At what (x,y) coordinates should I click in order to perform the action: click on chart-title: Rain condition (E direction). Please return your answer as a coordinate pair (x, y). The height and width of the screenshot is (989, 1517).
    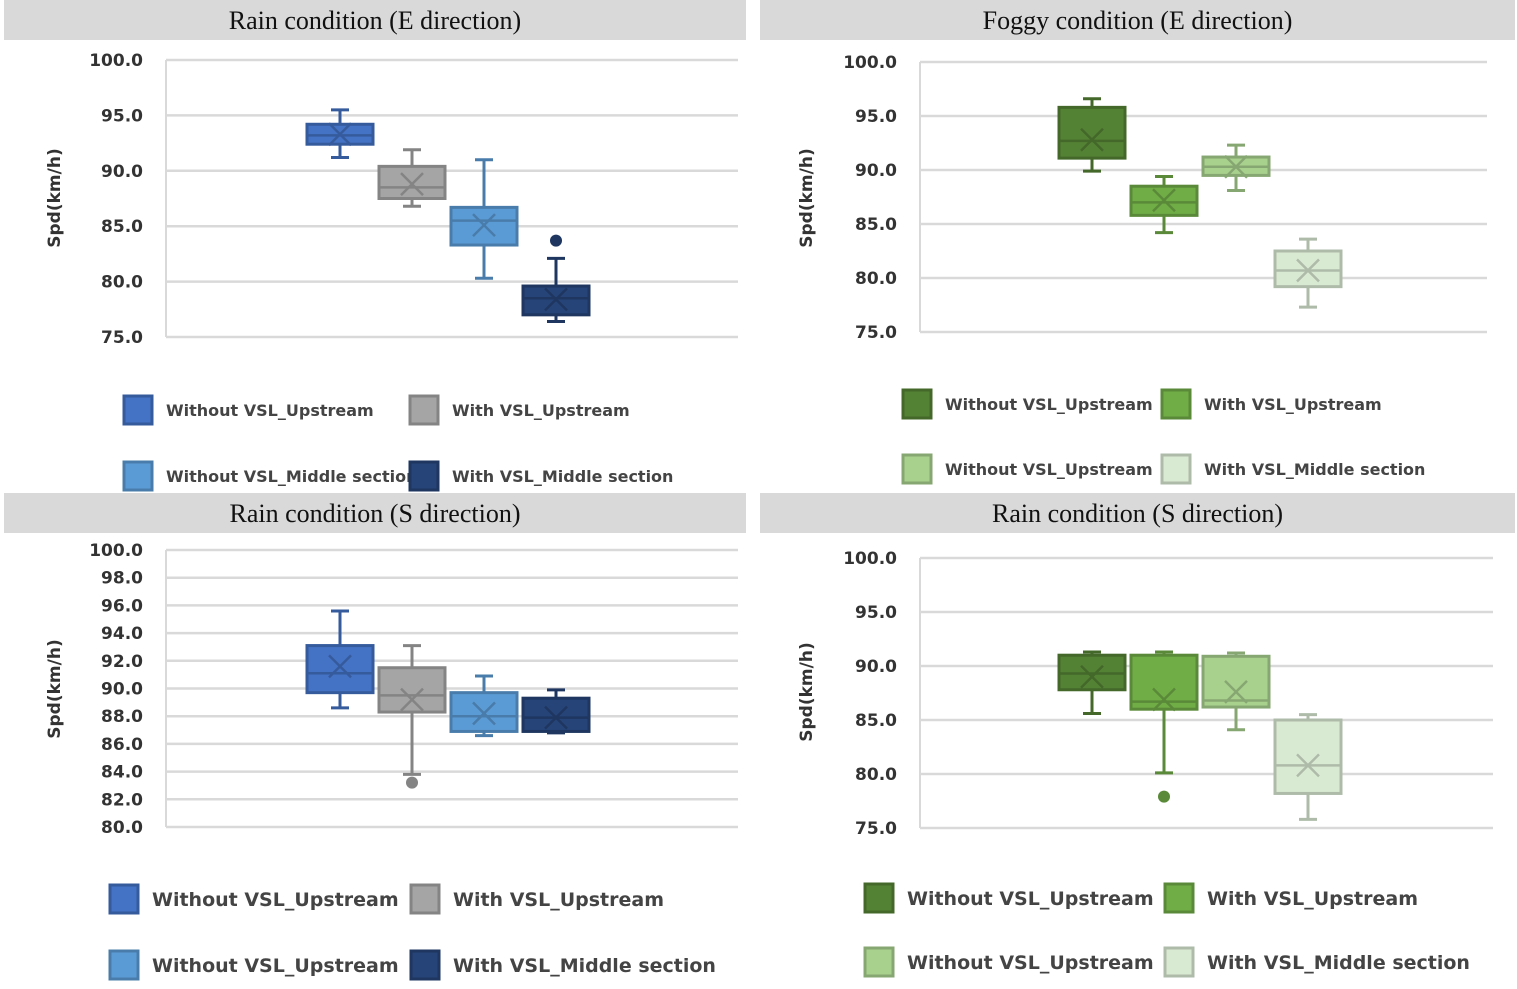
    Looking at the image, I should click on (375, 20).